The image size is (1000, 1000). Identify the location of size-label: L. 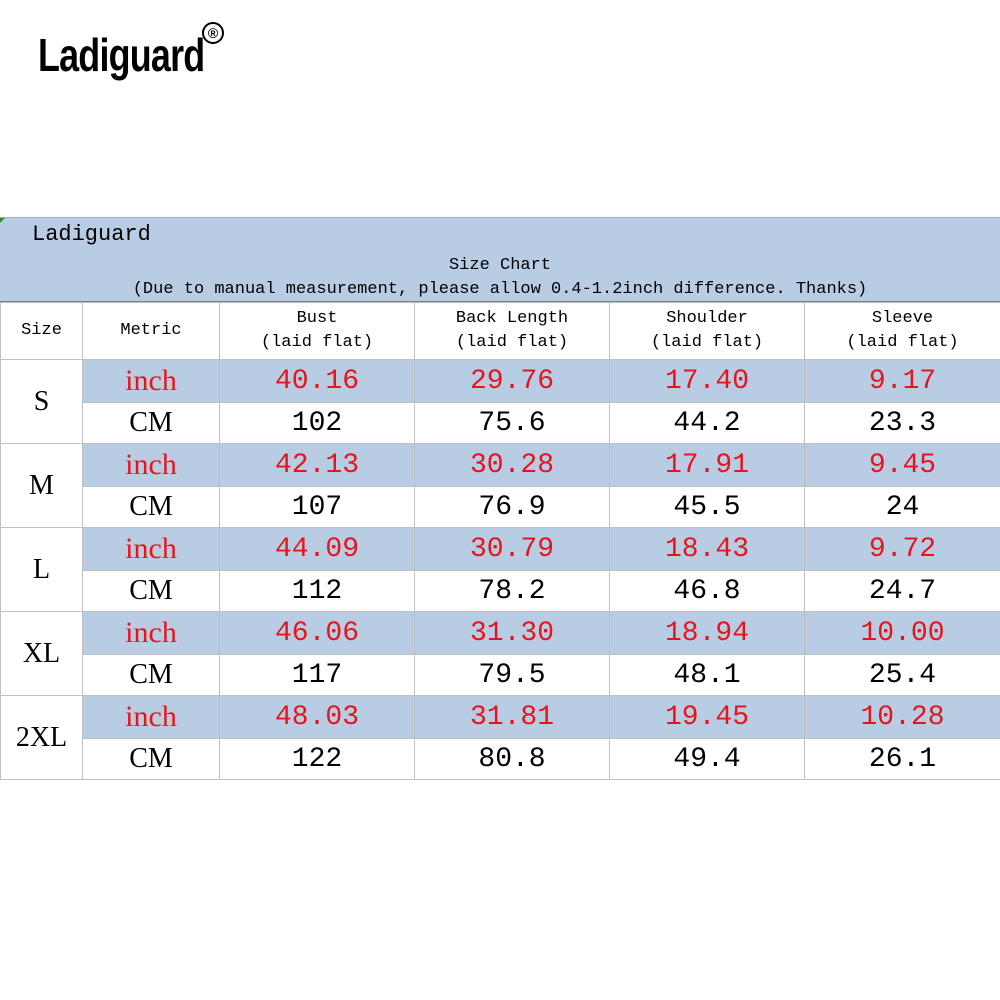
(41, 569).